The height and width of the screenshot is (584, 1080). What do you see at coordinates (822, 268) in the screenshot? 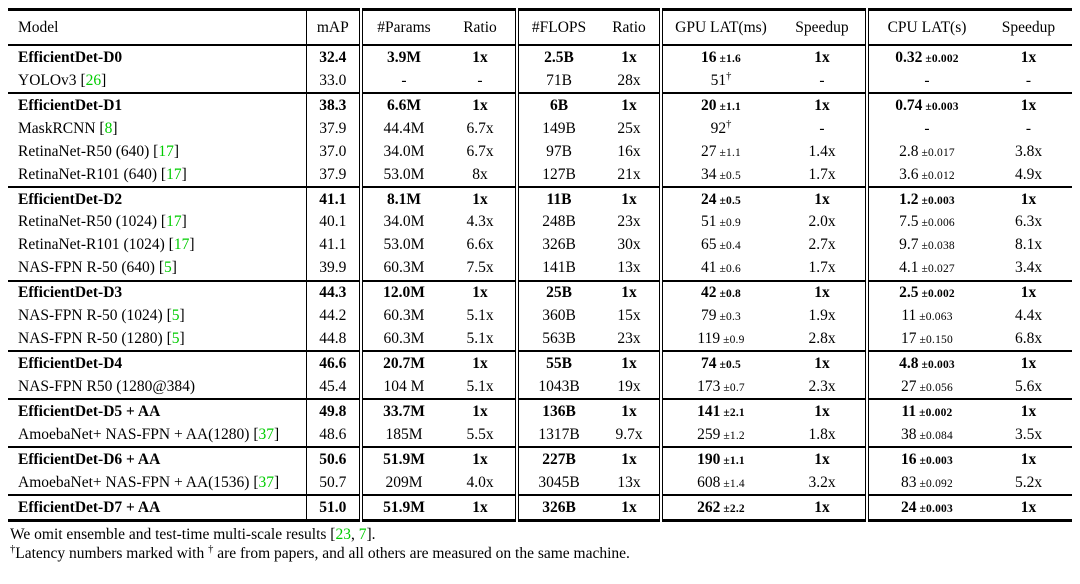
I see `gpu-speedup-cell: 1.7x` at bounding box center [822, 268].